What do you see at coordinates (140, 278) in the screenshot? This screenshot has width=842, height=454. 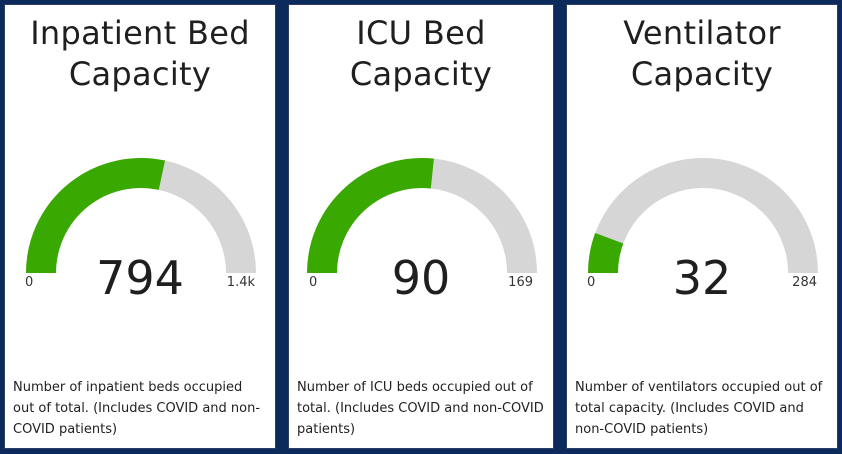 I see `gauge-value: 794` at bounding box center [140, 278].